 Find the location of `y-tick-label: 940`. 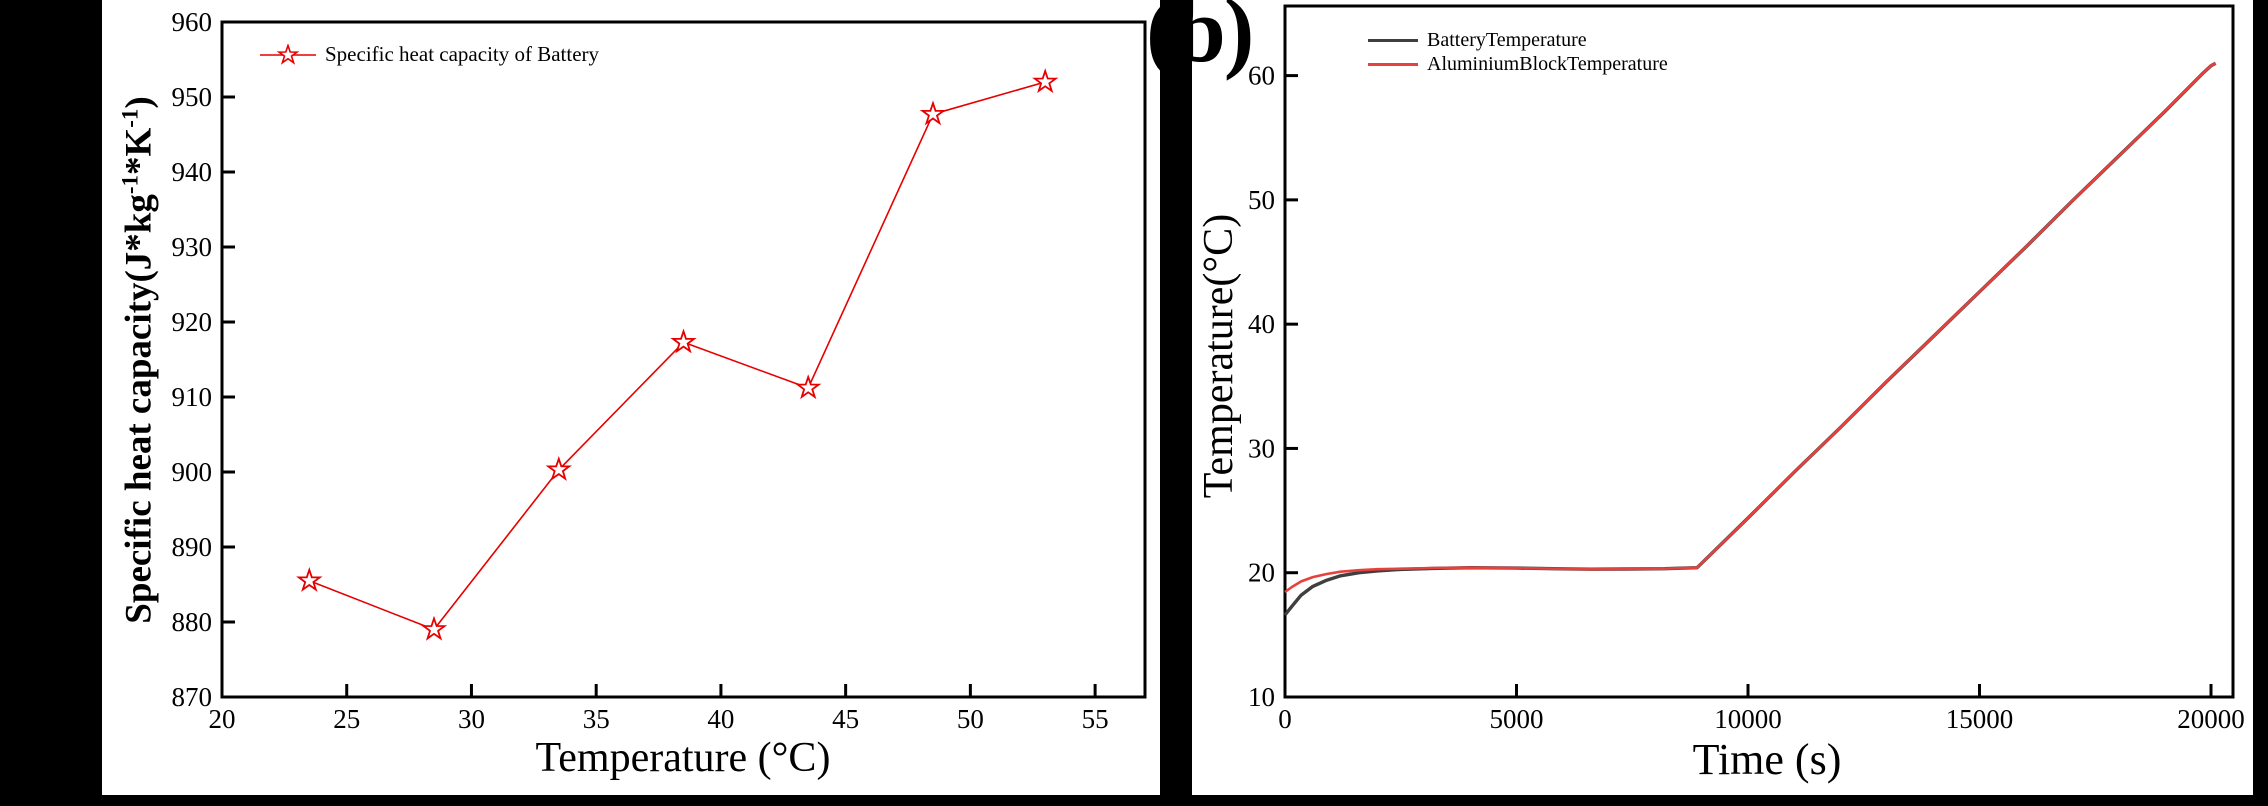

y-tick-label: 940 is located at coordinates (192, 172).